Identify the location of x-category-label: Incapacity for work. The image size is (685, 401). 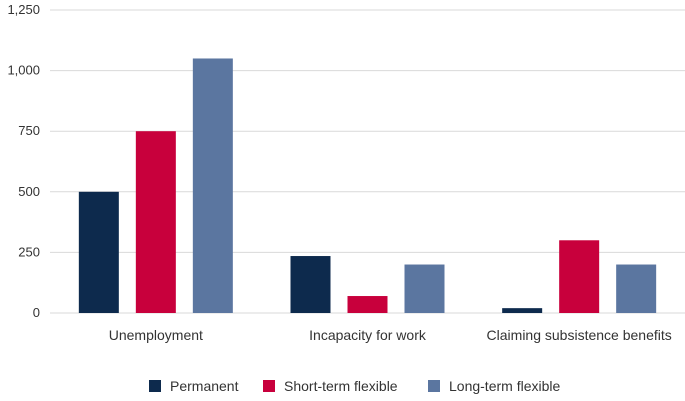
(368, 335).